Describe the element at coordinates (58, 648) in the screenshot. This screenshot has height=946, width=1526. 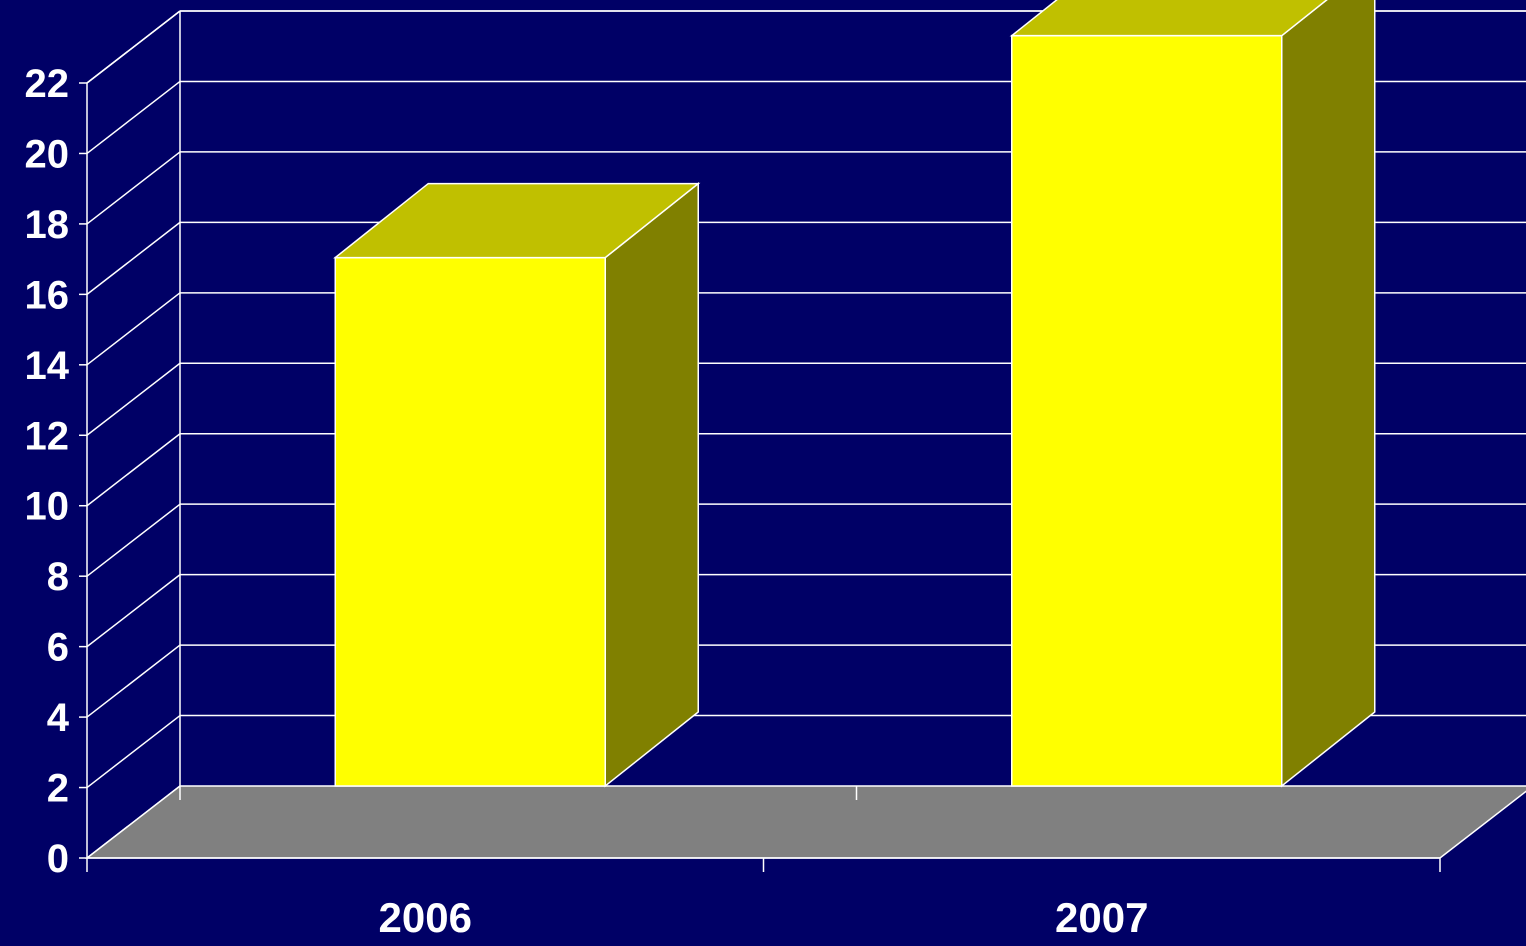
I see `y-tick-label: 6` at that location.